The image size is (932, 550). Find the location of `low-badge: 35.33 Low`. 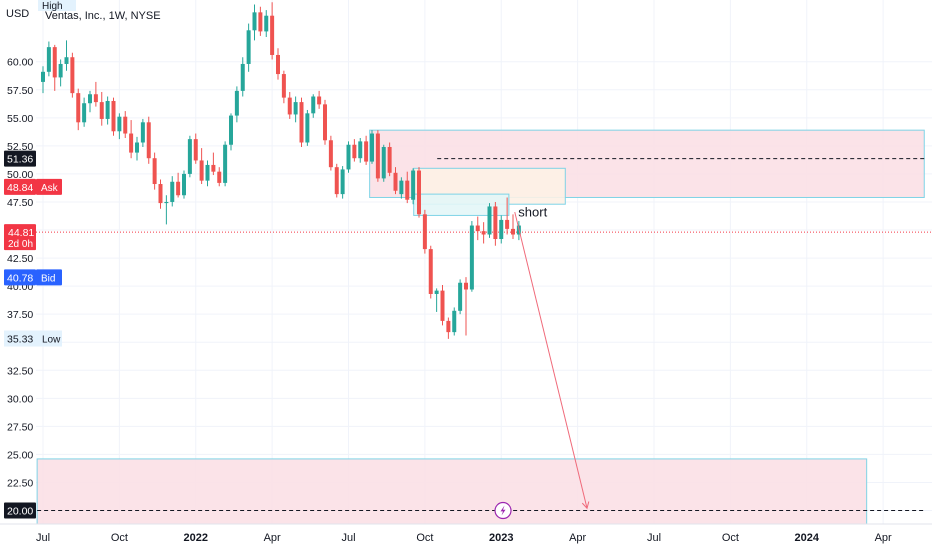

low-badge: 35.33 Low is located at coordinates (33, 338).